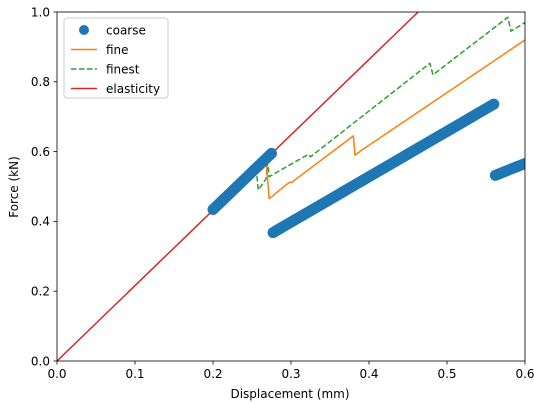  What do you see at coordinates (40, 292) in the screenshot?
I see `y-tick-label: 0.2` at bounding box center [40, 292].